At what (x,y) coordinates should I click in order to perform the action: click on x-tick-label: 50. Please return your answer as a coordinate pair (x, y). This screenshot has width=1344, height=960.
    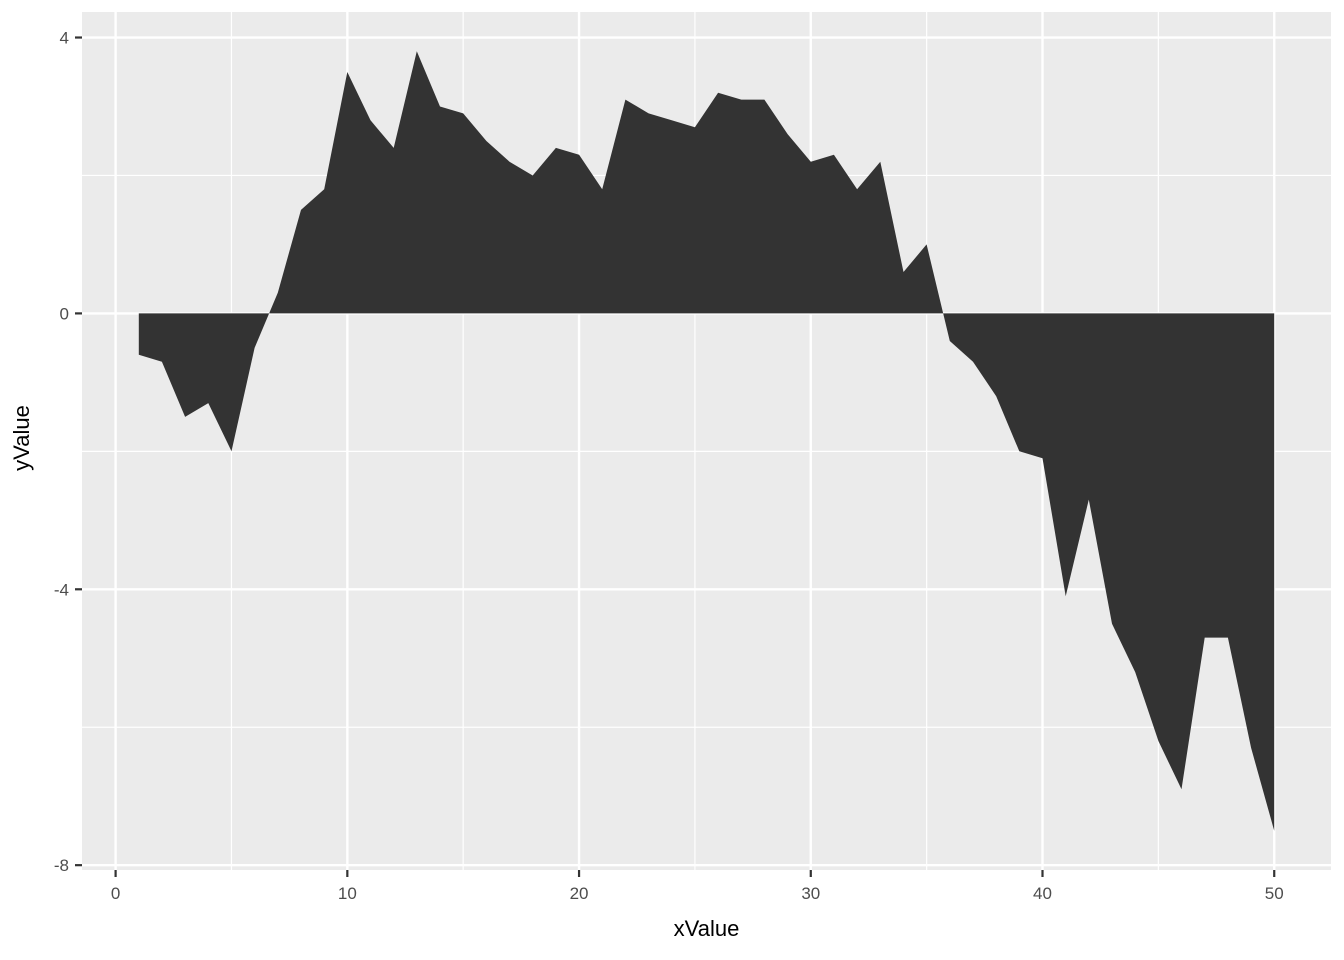
    Looking at the image, I should click on (1274, 893).